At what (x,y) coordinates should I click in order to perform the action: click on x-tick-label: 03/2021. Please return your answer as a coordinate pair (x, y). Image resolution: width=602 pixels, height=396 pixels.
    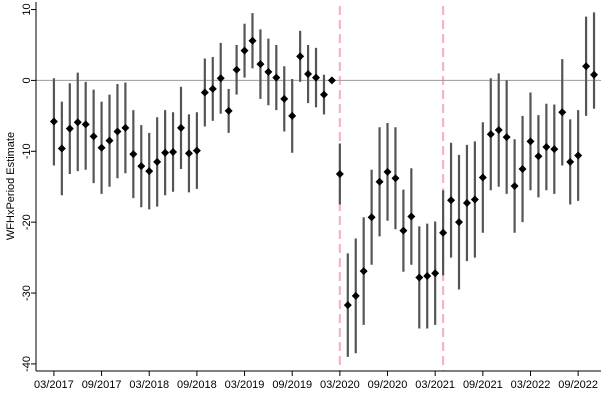
    Looking at the image, I should click on (435, 385).